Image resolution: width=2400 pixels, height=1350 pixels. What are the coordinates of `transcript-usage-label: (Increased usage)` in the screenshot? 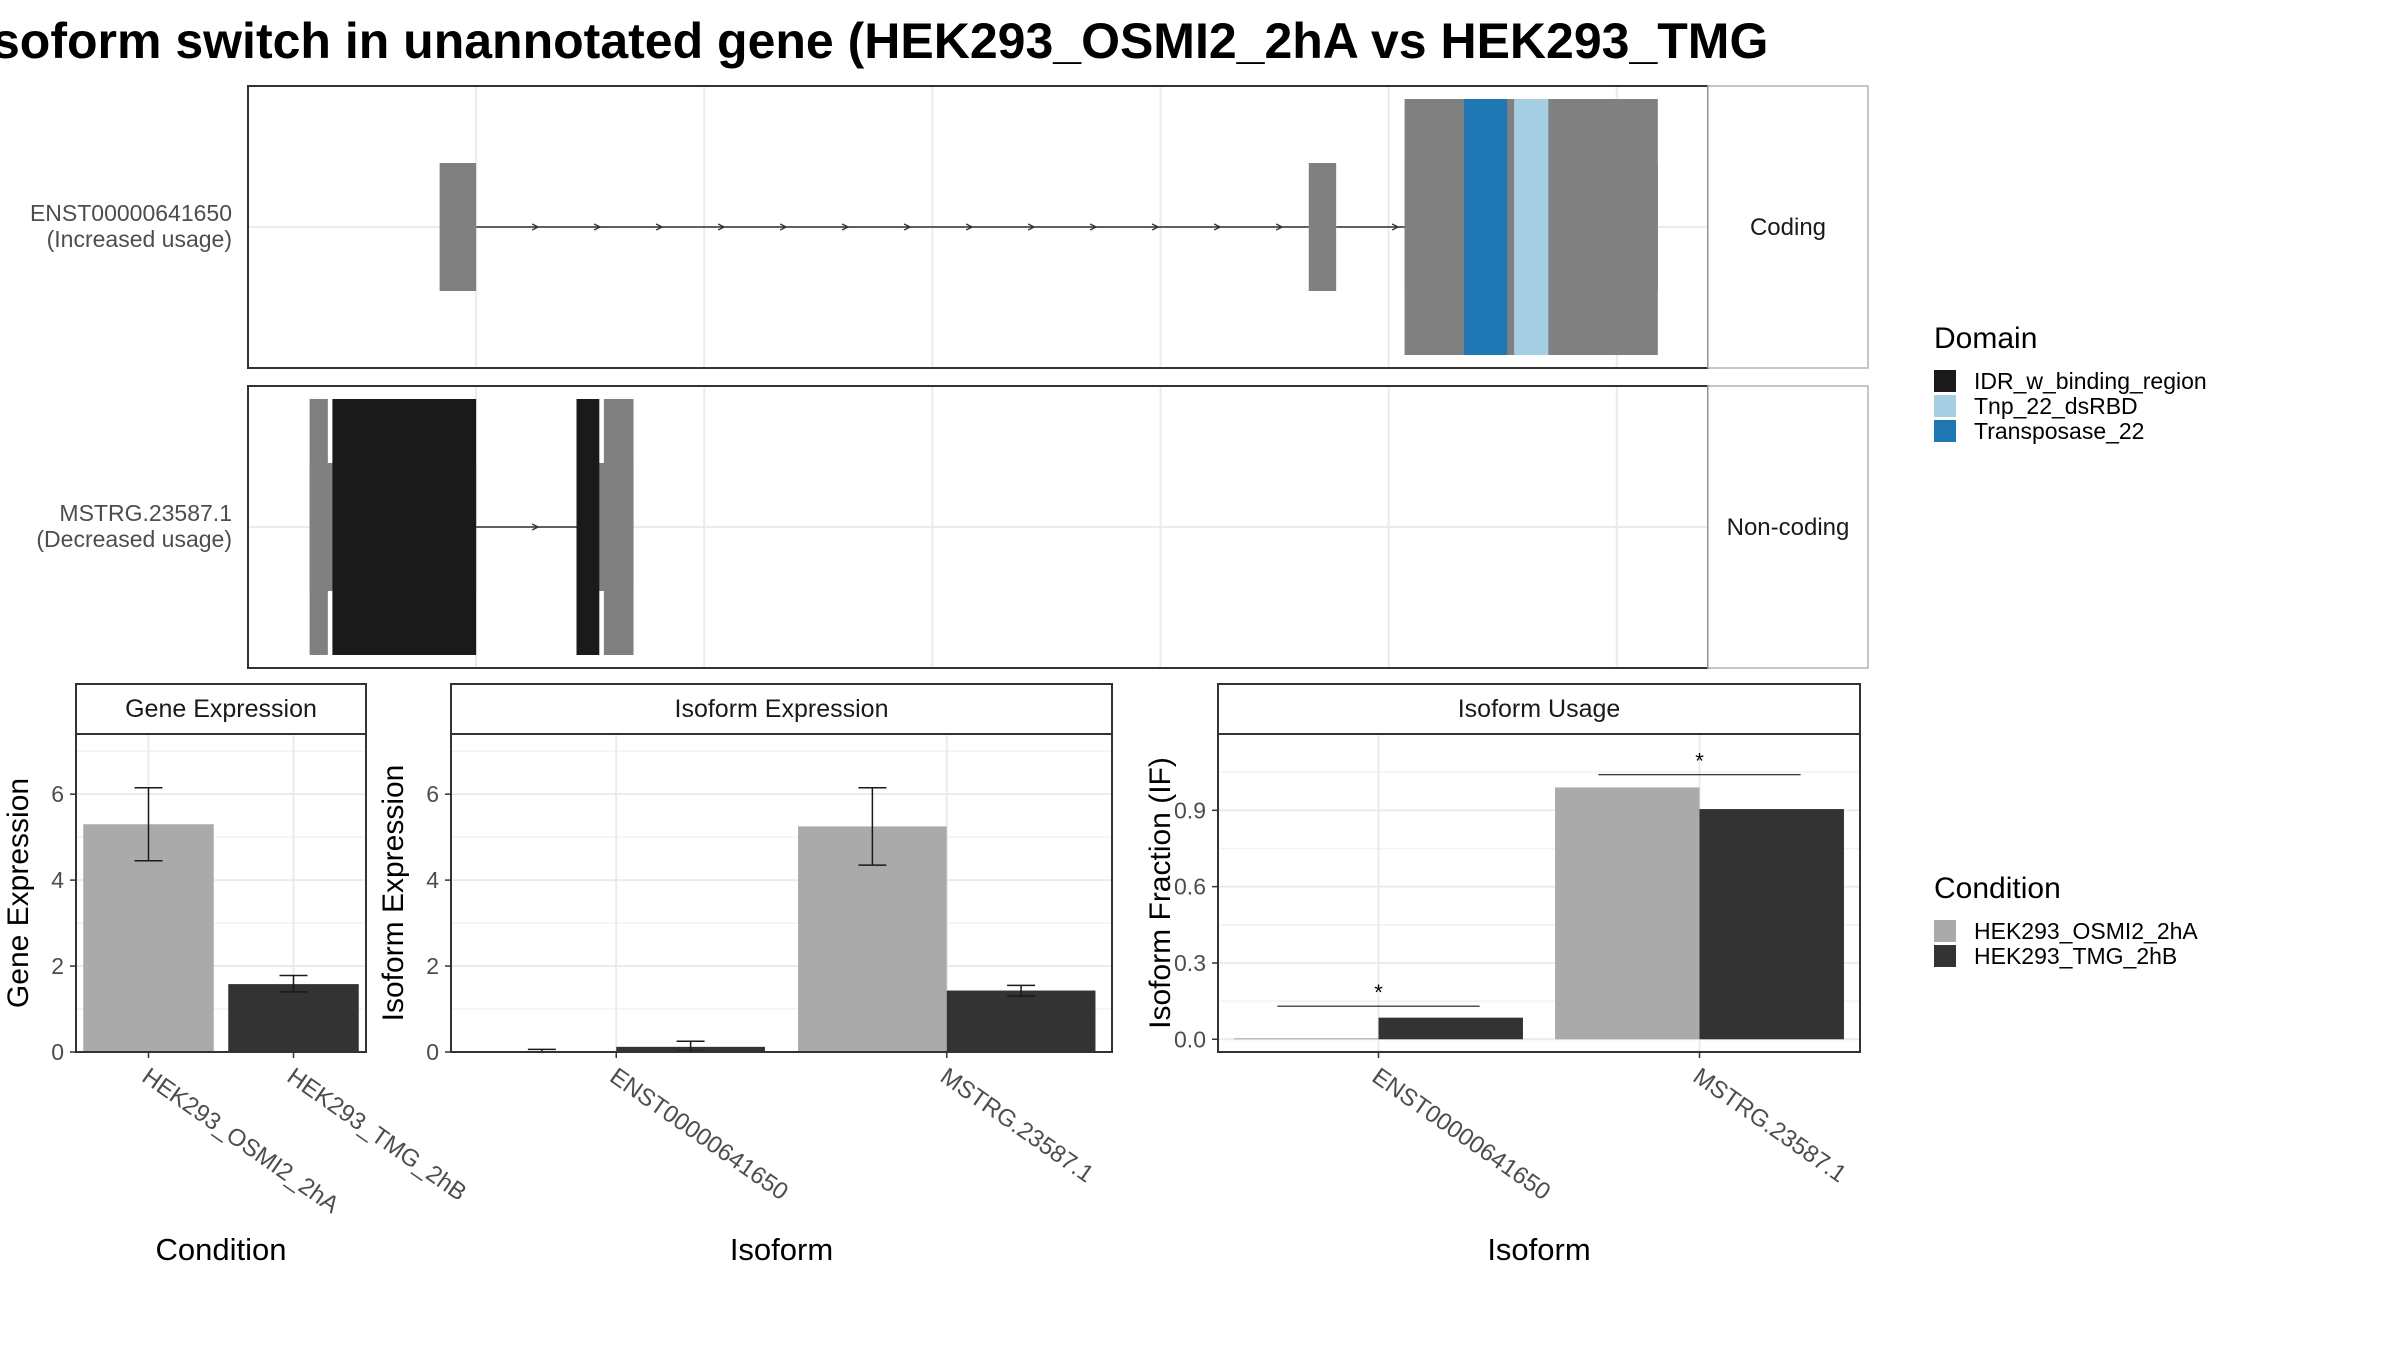 It's located at (139, 239).